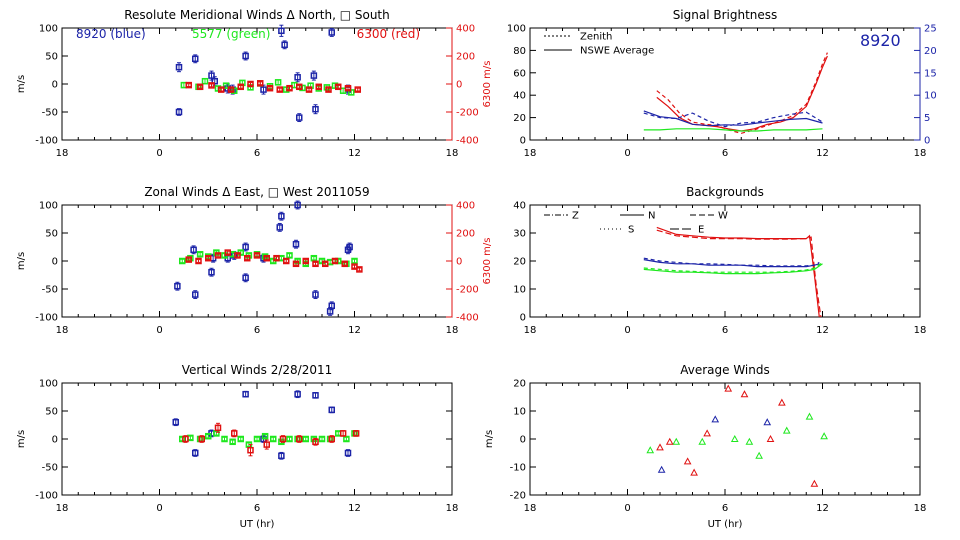 This screenshot has height=540, width=960. Describe the element at coordinates (930, 29) in the screenshot. I see `y2-tick-label: 25` at that location.